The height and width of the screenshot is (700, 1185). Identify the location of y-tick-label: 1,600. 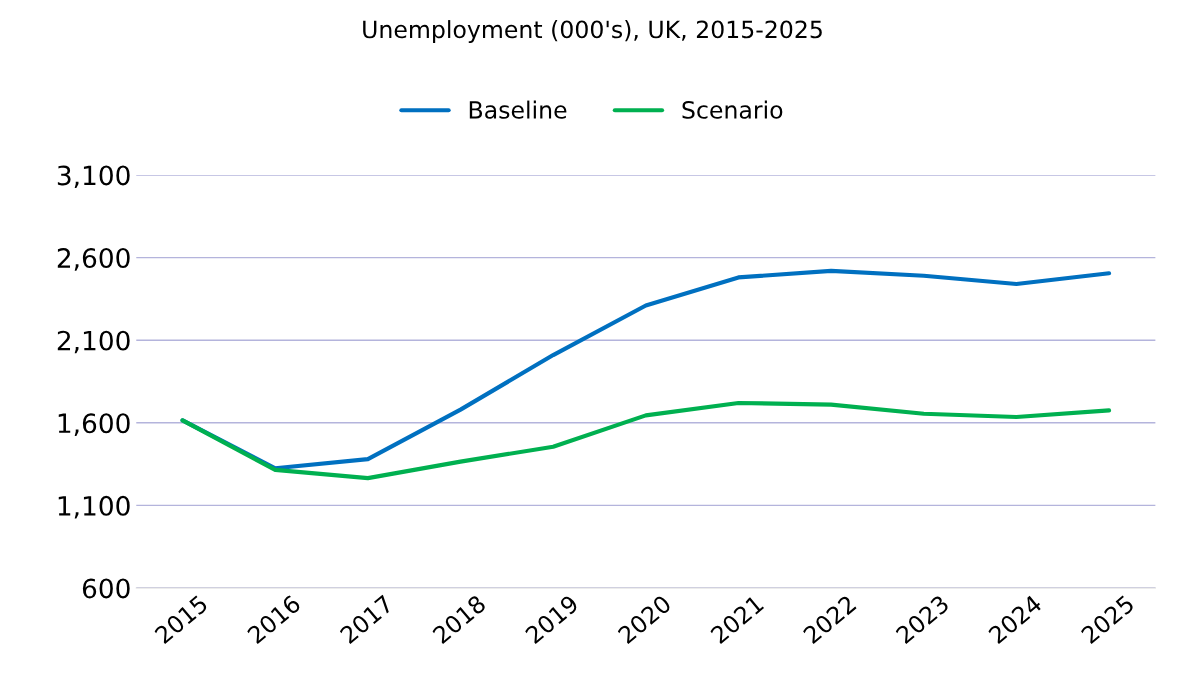
(94, 424).